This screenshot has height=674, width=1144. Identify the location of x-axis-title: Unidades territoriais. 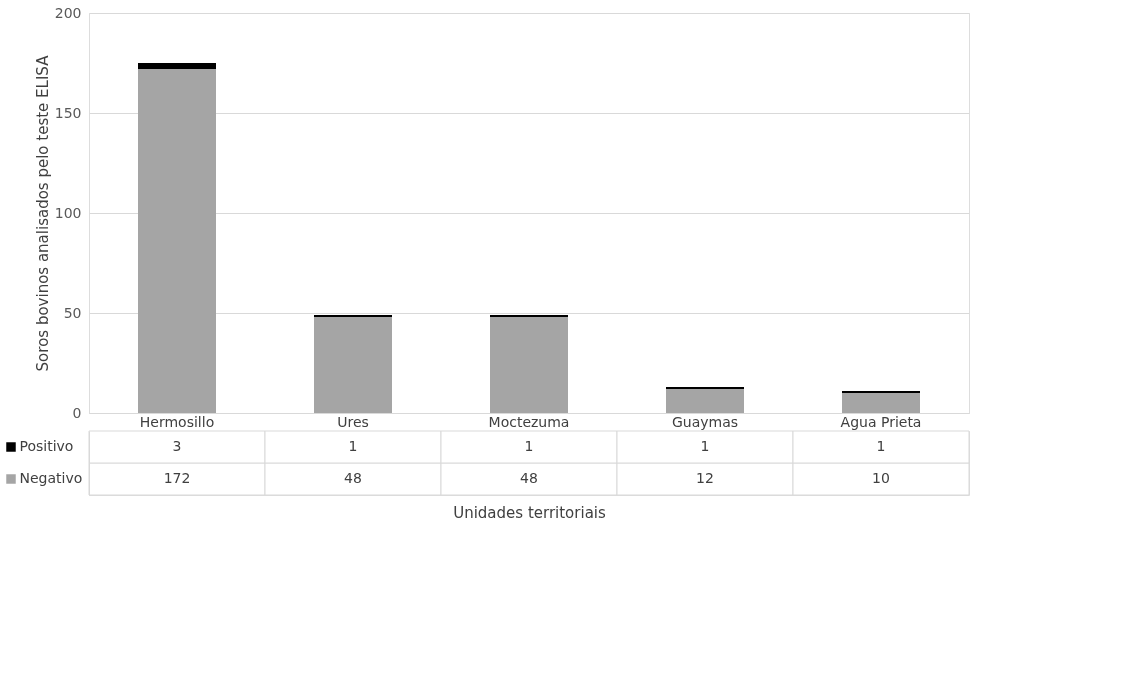
(529, 512).